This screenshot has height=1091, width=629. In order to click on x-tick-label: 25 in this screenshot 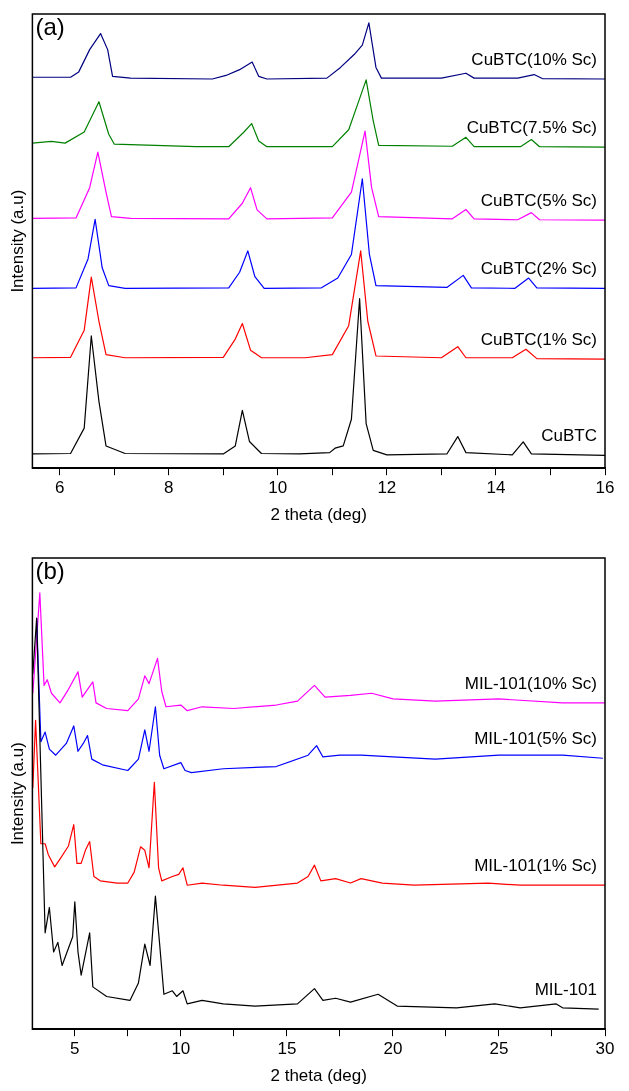, I will do `click(499, 1049)`.